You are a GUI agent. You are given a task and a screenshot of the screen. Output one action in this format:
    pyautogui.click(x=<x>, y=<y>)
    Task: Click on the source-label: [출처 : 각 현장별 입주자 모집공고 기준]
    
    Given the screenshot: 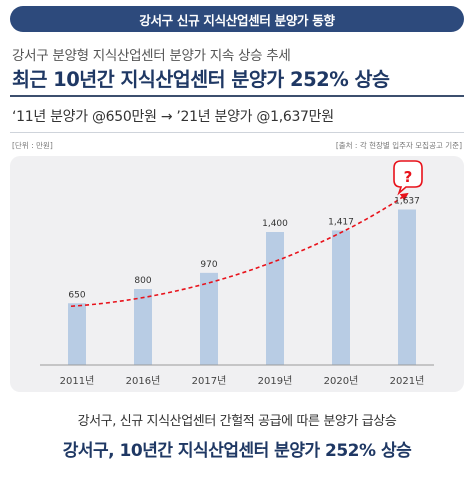 What is the action you would take?
    pyautogui.click(x=398, y=145)
    